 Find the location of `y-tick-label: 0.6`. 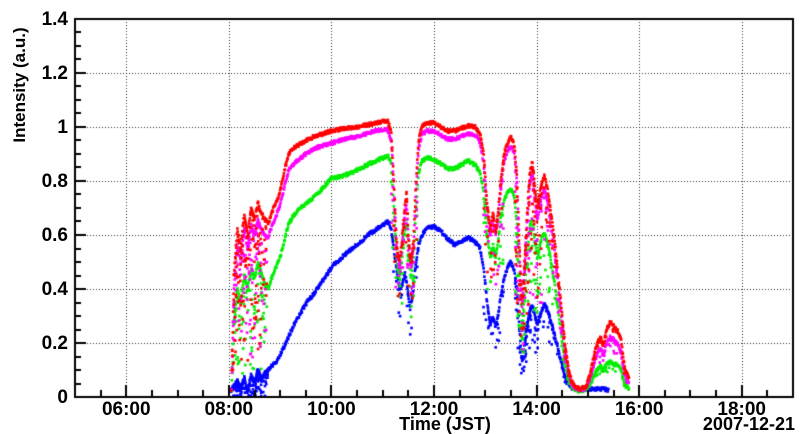

y-tick-label: 0.6 is located at coordinates (54, 235).